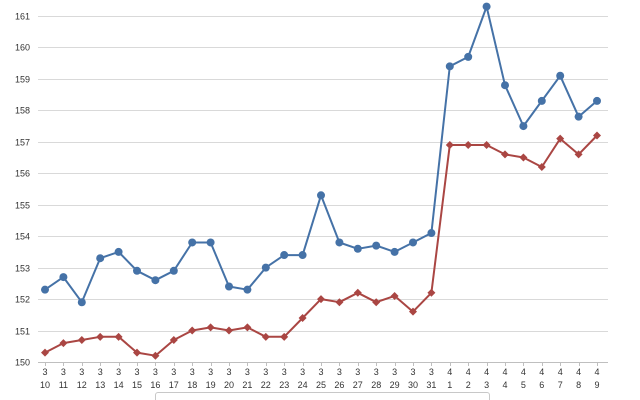 The width and height of the screenshot is (640, 400). Describe the element at coordinates (266, 385) in the screenshot. I see `x-tick-label-day: 22` at that location.